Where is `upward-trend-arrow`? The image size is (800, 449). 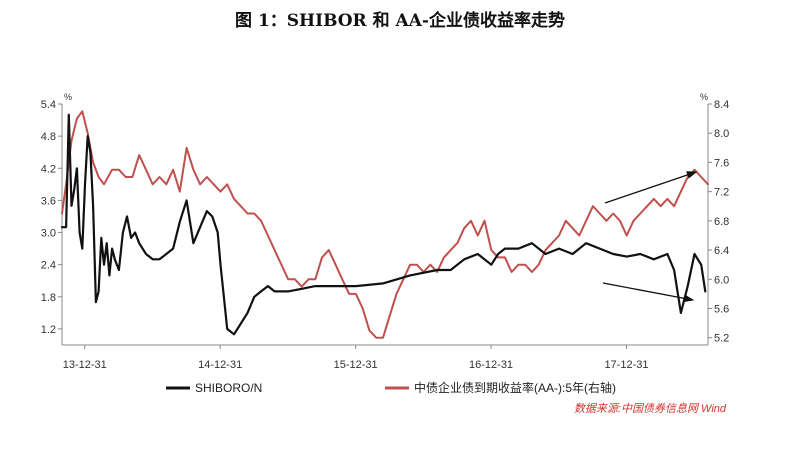 upward-trend-arrow is located at coordinates (651, 187).